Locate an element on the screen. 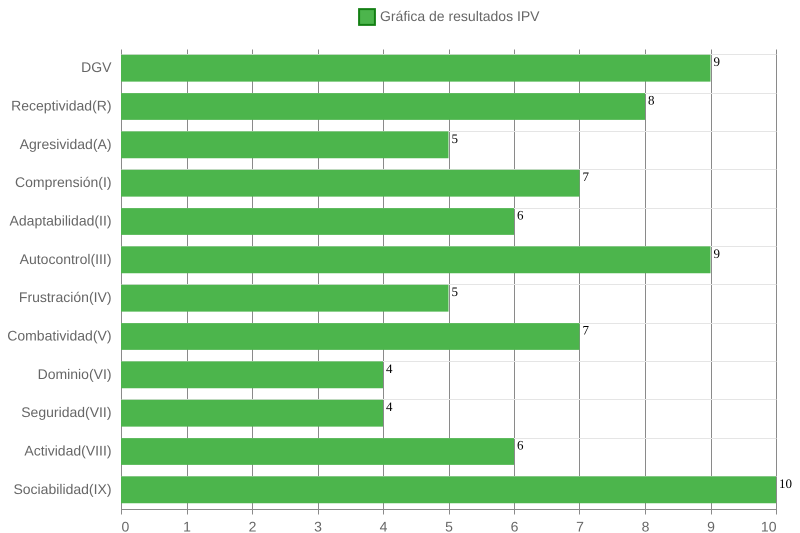  x-tick-label: 4 is located at coordinates (384, 525).